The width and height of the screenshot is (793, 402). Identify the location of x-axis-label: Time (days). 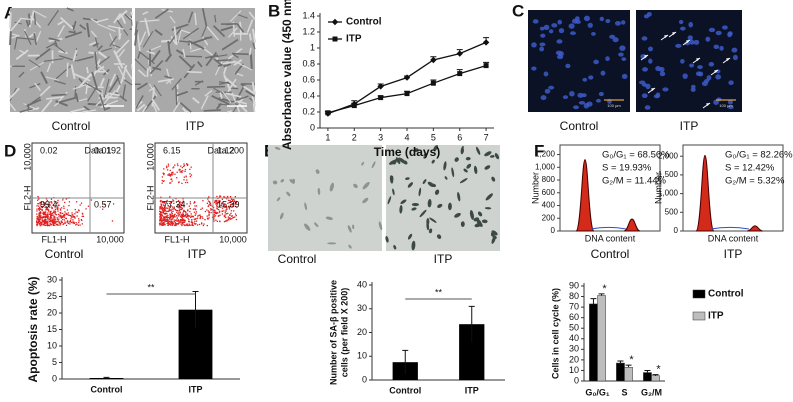
(407, 152).